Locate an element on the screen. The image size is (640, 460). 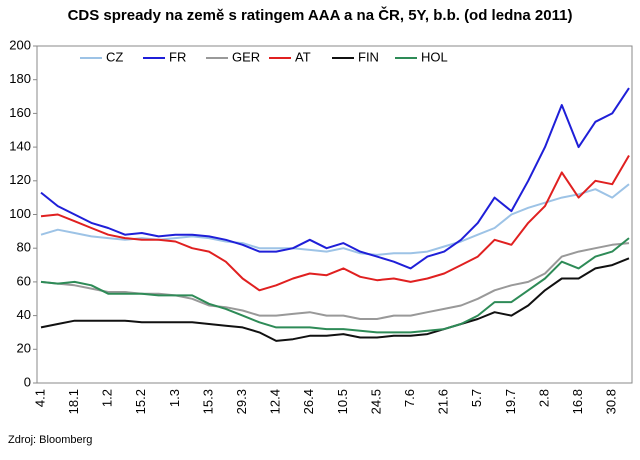
x-tick-label: 1.3 is located at coordinates (174, 398).